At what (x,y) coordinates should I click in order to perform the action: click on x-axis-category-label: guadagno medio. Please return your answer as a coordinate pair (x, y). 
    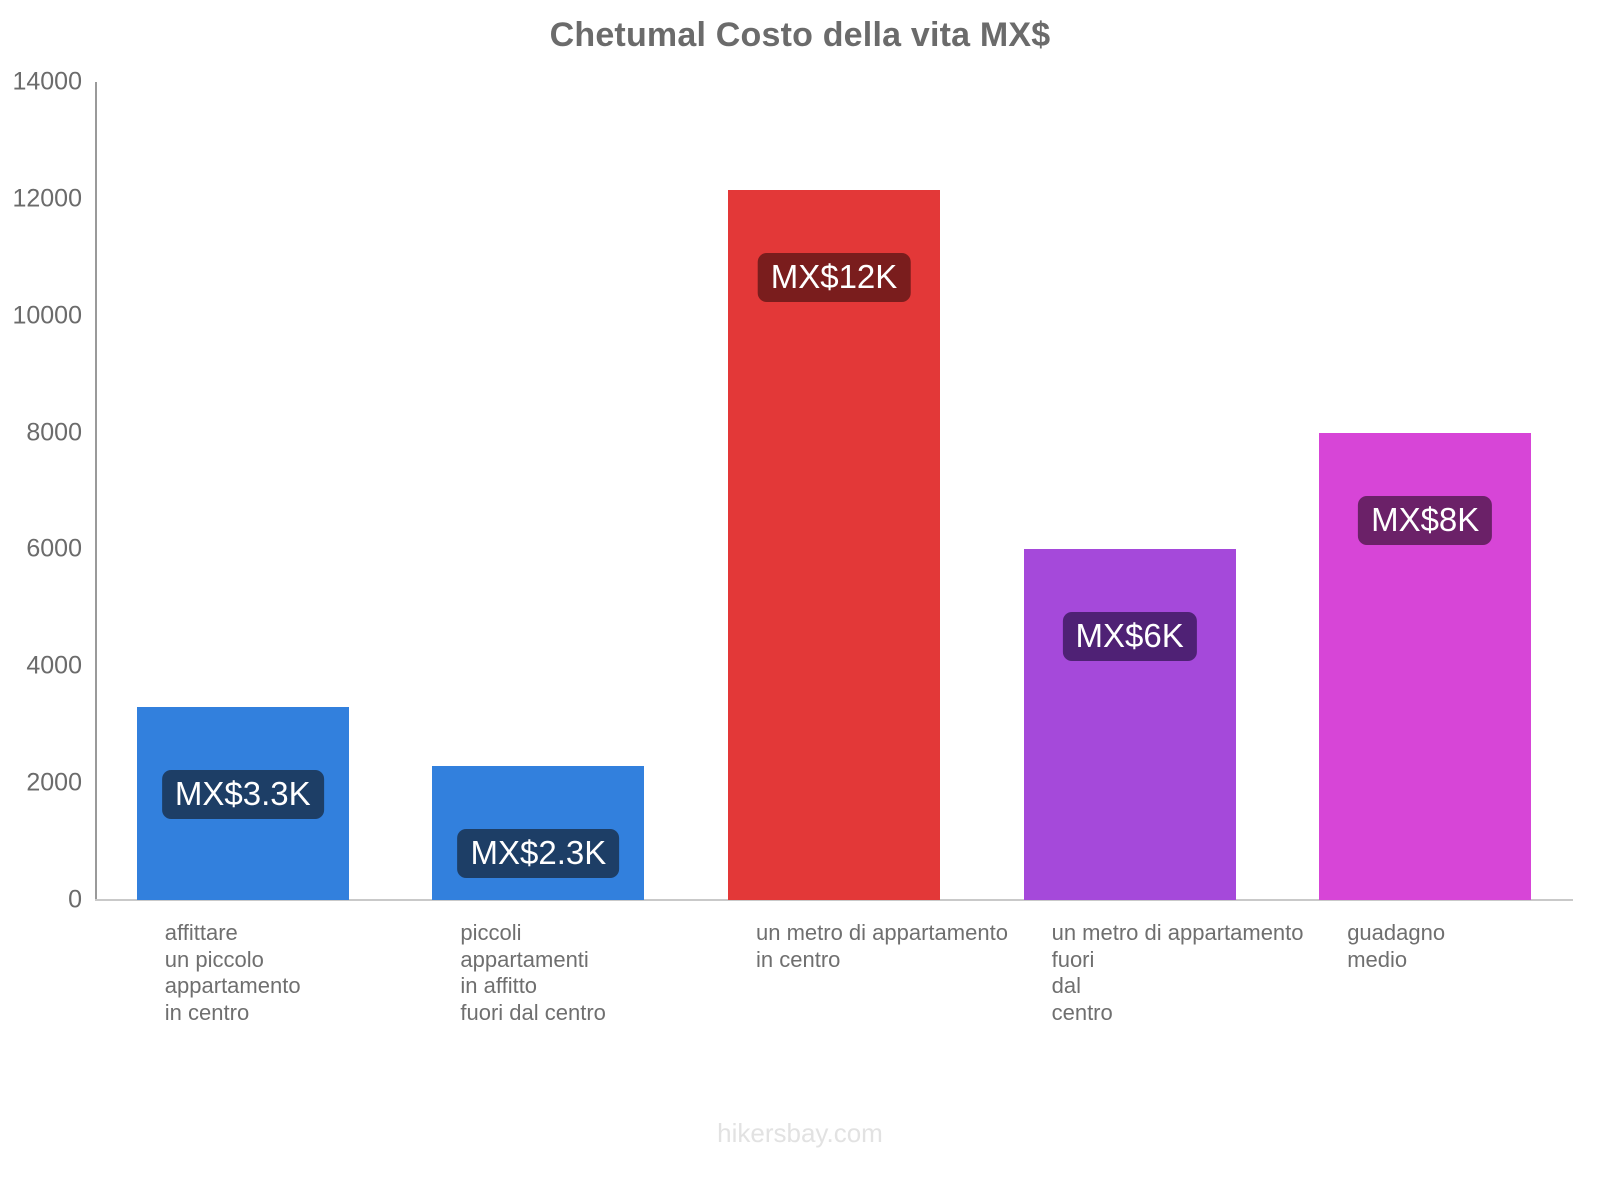
    Looking at the image, I should click on (1396, 946).